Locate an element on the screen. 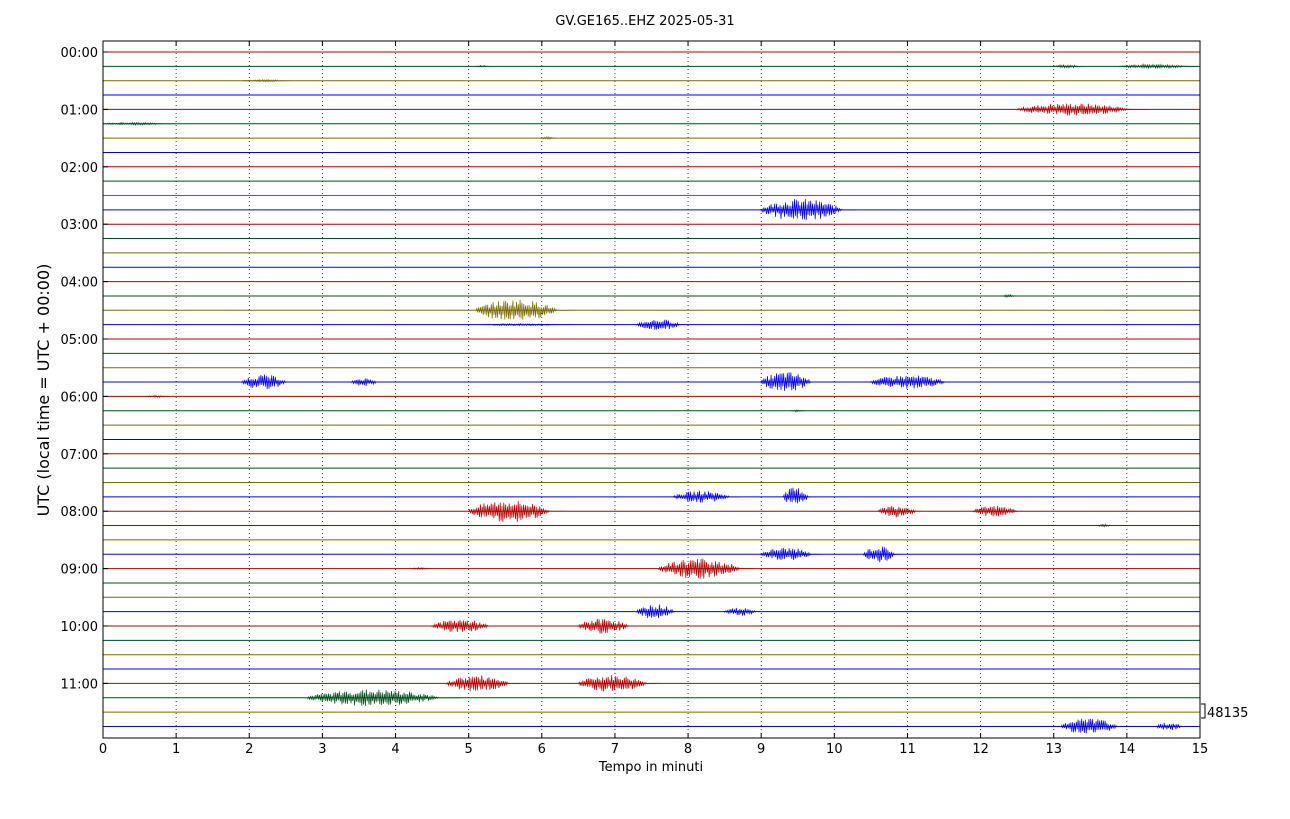 Image resolution: width=1290 pixels, height=819 pixels. x-tick-label: 0 is located at coordinates (103, 749).